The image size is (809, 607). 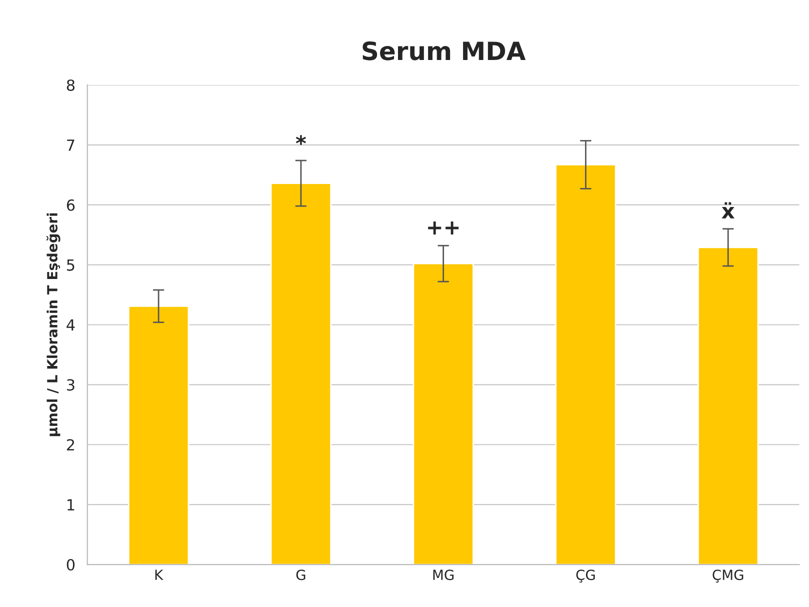 What do you see at coordinates (71, 504) in the screenshot?
I see `y-tick-label: 1` at bounding box center [71, 504].